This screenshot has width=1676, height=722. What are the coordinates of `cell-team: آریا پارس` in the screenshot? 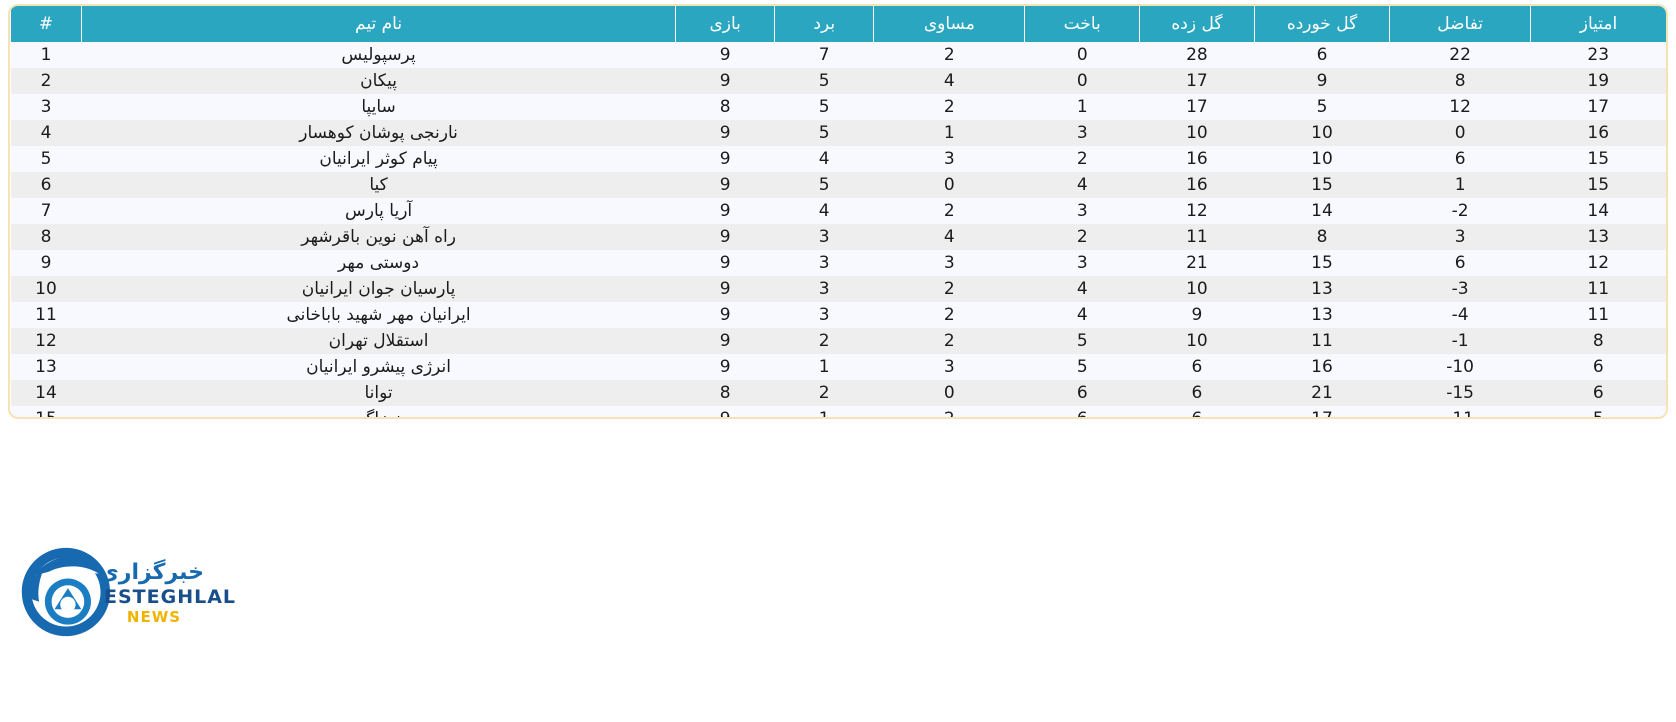 It's located at (378, 211).